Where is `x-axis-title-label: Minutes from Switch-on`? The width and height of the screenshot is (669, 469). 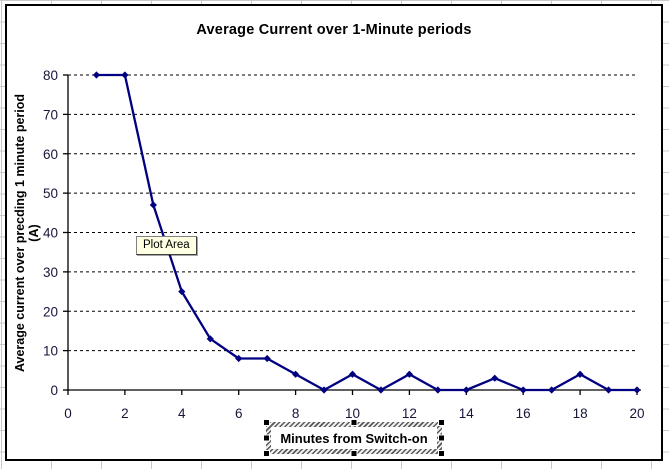 x-axis-title-label: Minutes from Switch-on is located at coordinates (354, 438).